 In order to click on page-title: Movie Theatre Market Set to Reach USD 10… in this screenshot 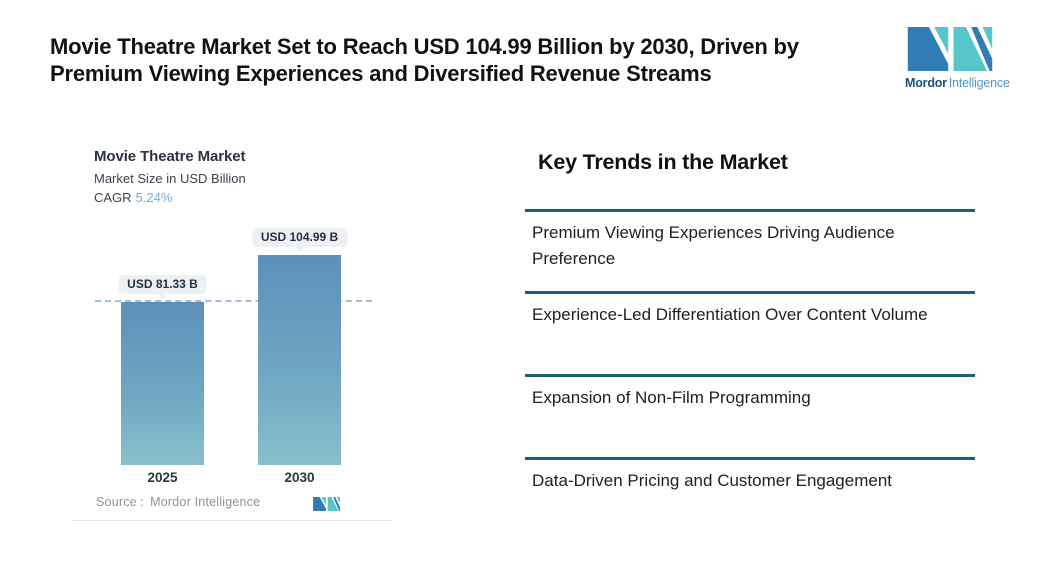, I will do `click(424, 60)`.